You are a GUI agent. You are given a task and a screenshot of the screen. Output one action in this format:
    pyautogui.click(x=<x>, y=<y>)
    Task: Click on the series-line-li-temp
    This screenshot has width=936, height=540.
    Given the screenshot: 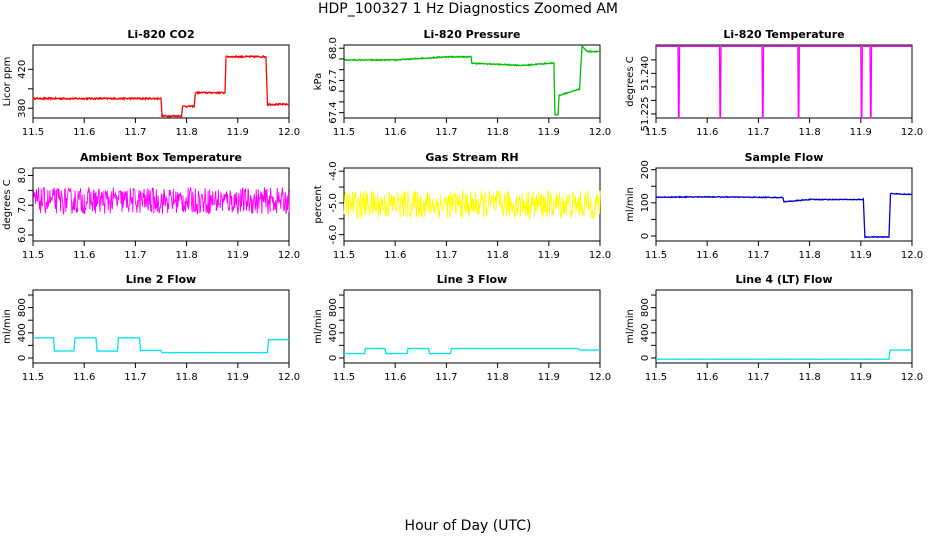 What is the action you would take?
    pyautogui.click(x=784, y=82)
    